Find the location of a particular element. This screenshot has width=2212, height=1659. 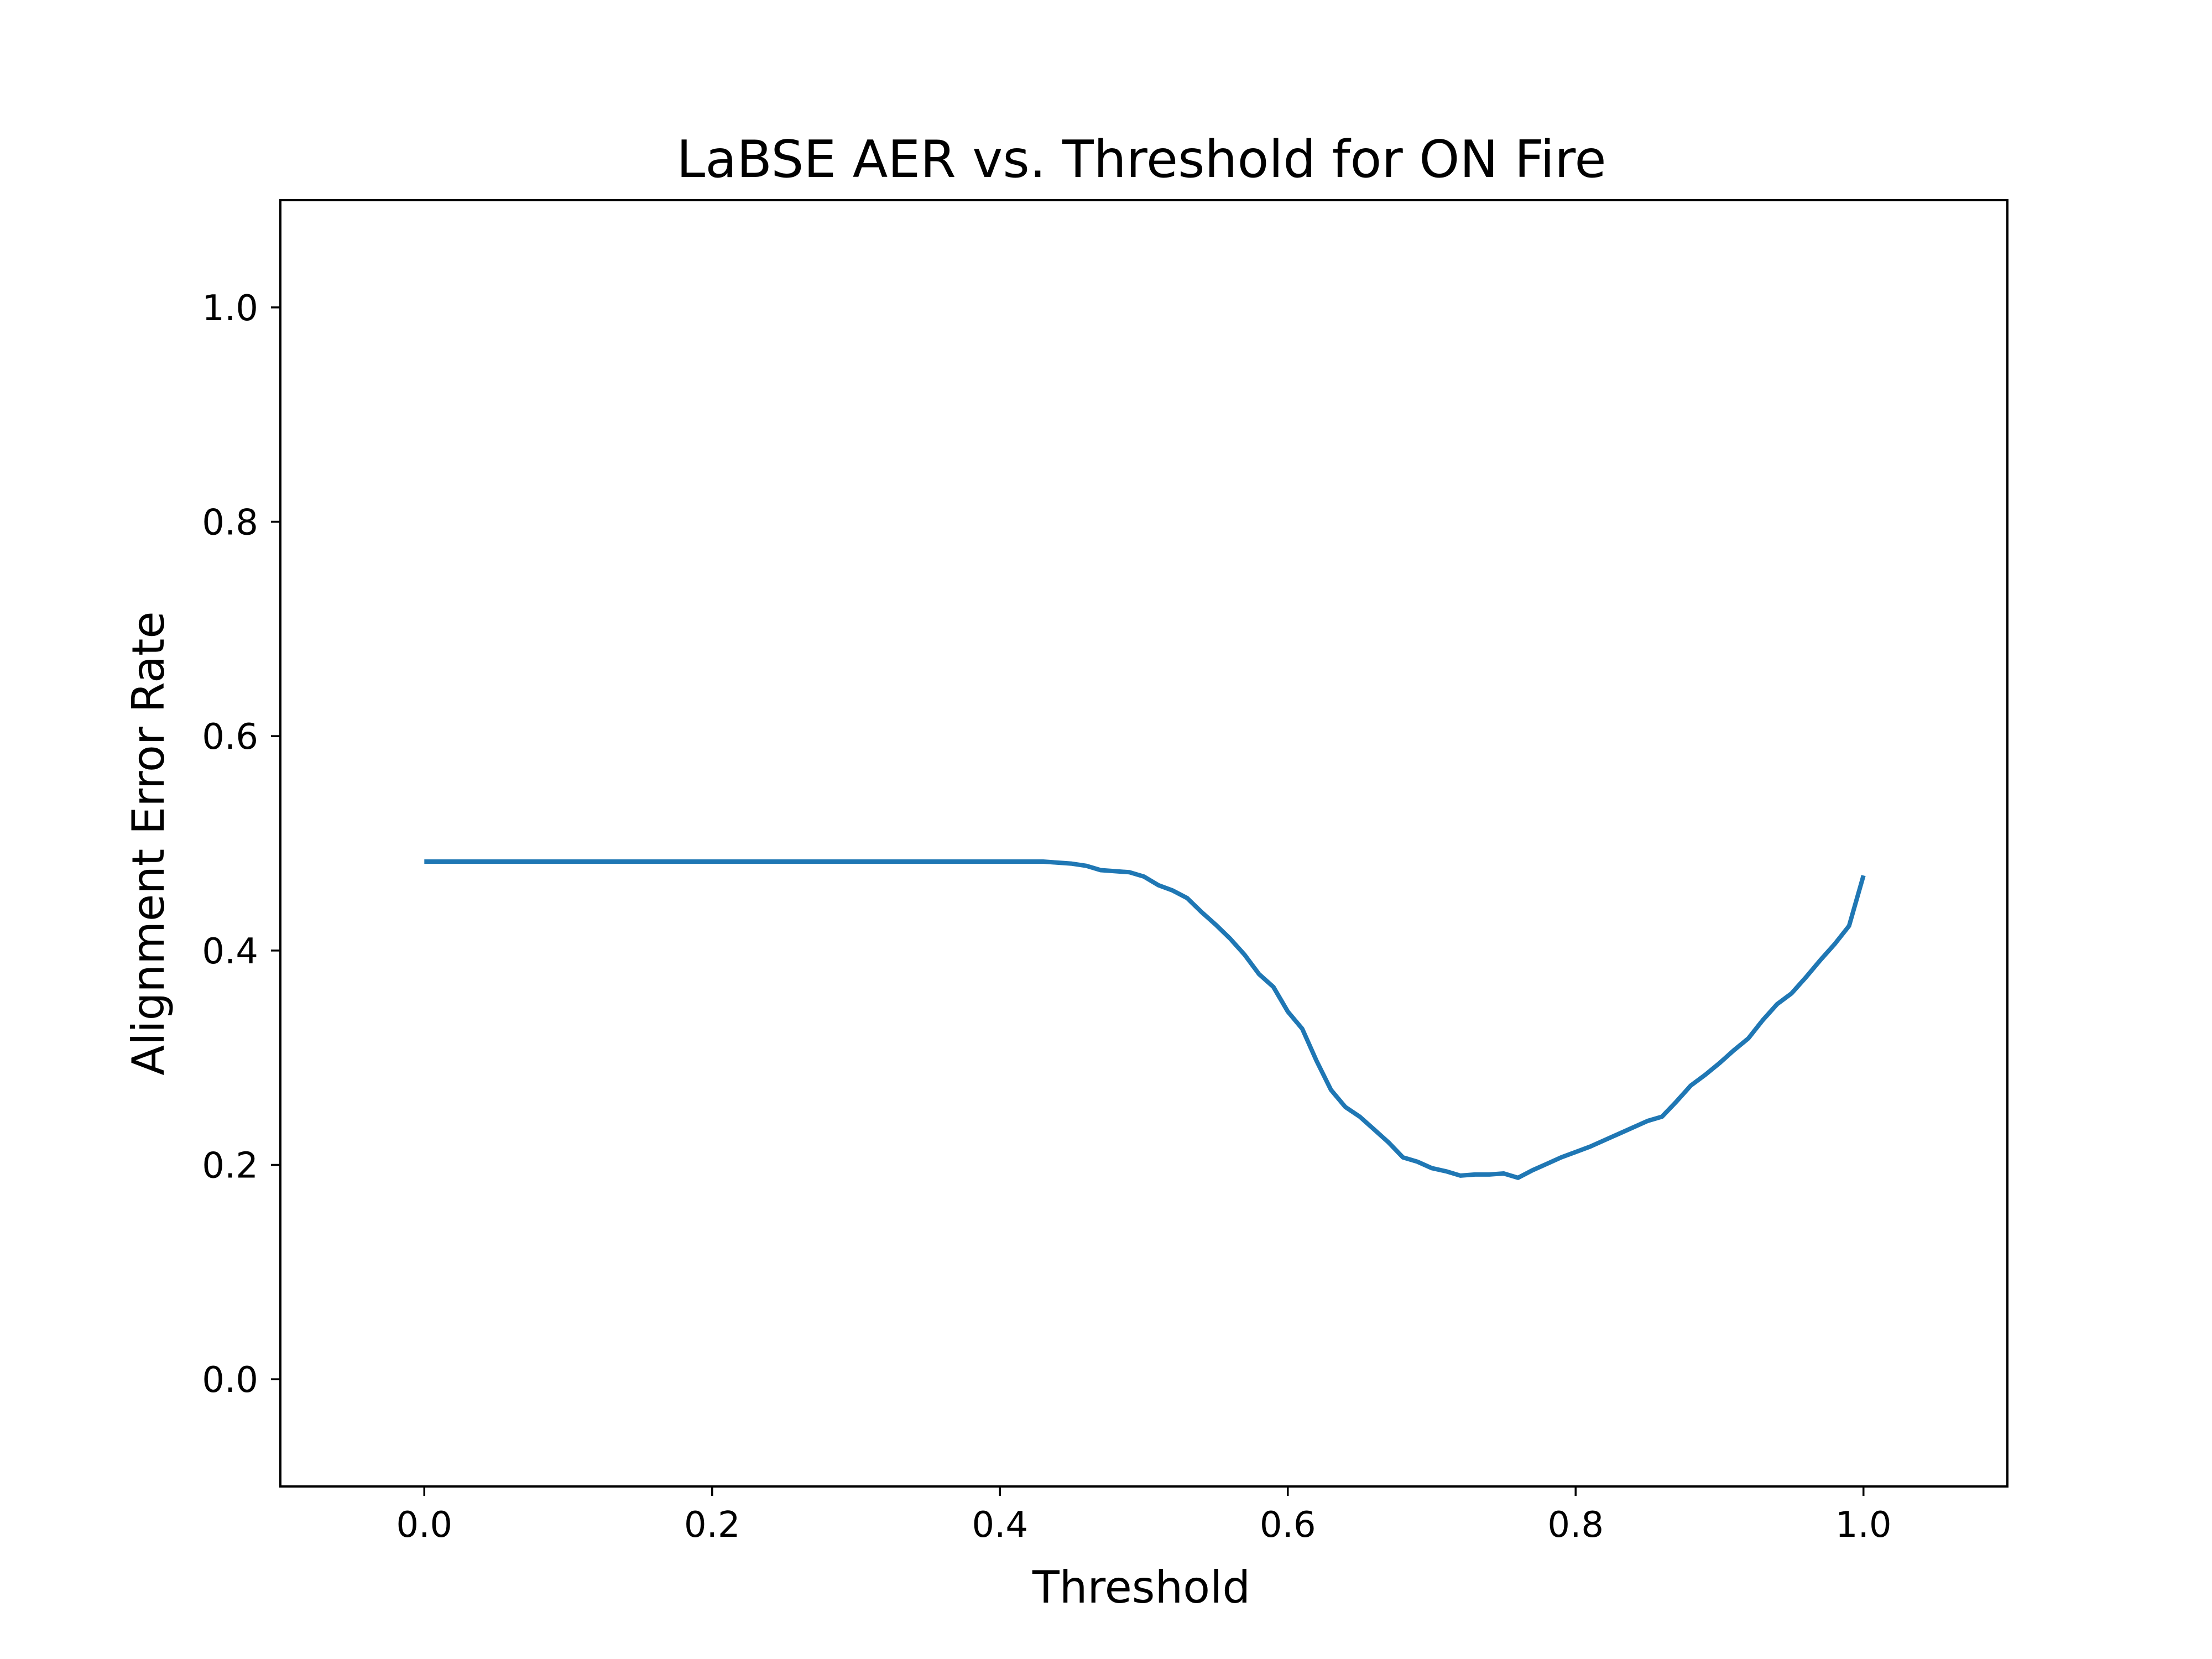

x-tick-label: 0.2 is located at coordinates (712, 1526).